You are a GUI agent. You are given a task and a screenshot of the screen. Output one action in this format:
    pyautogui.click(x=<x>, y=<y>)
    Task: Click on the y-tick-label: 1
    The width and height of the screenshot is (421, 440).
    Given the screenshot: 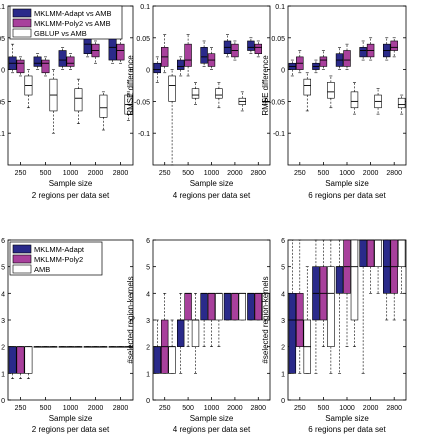 What is the action you would take?
    pyautogui.click(x=3, y=374)
    